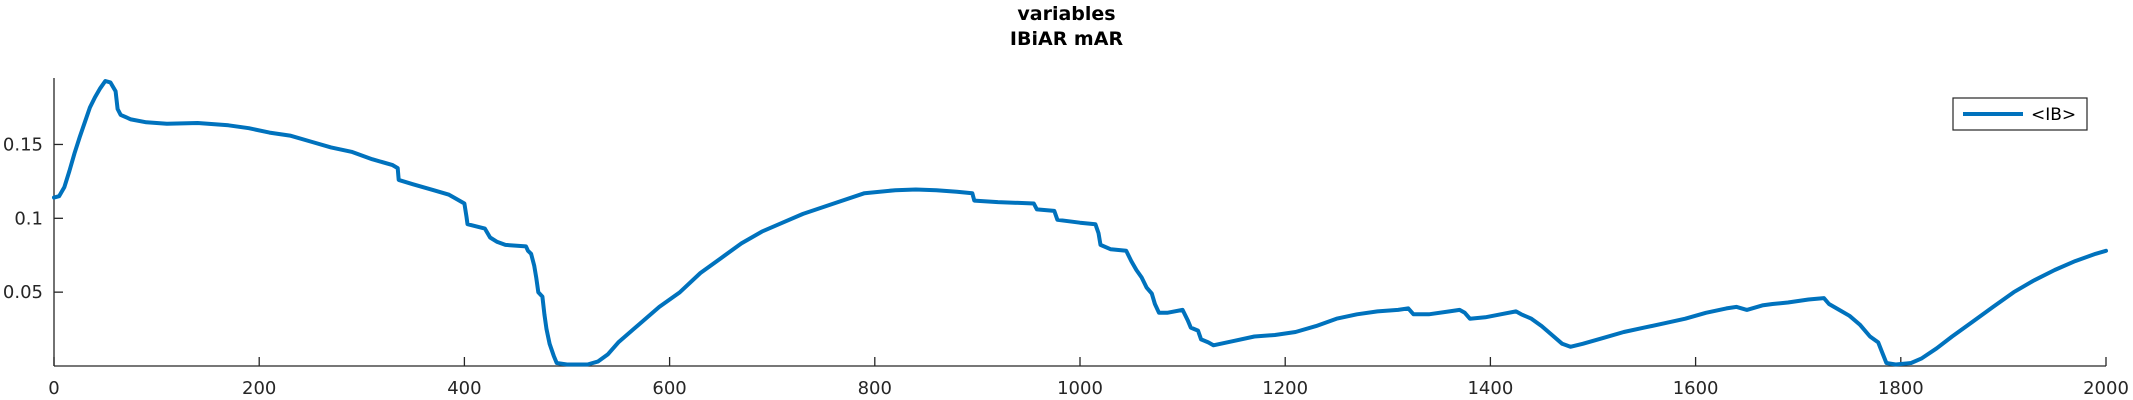 The width and height of the screenshot is (2133, 400). Describe the element at coordinates (2020, 114) in the screenshot. I see `legend: <IB>` at that location.